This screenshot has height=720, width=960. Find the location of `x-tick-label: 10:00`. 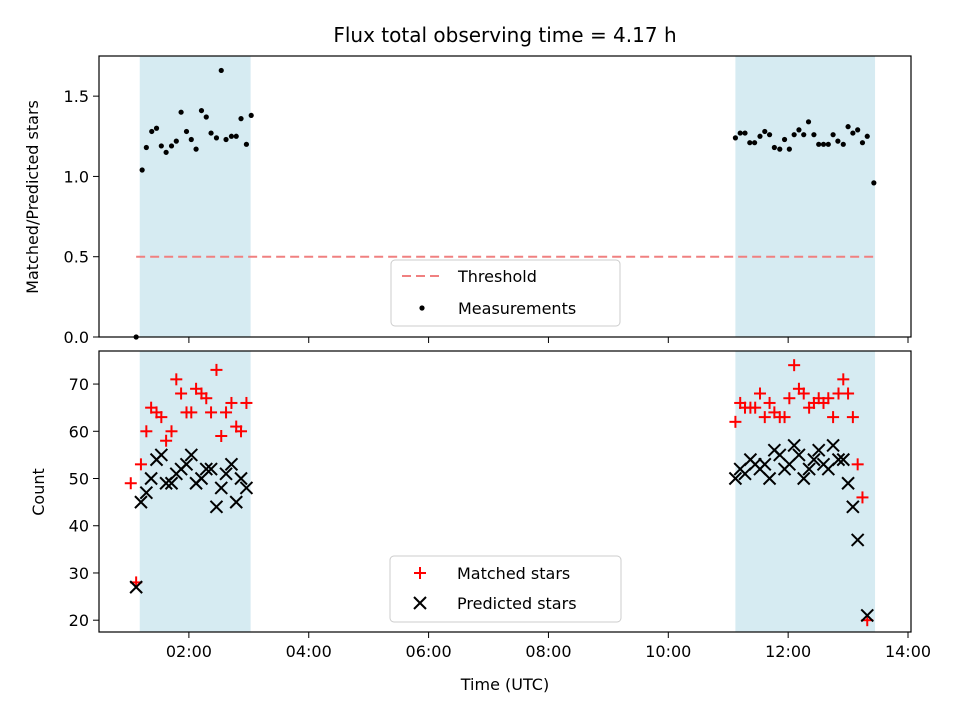

x-tick-label: 10:00 is located at coordinates (668, 651).